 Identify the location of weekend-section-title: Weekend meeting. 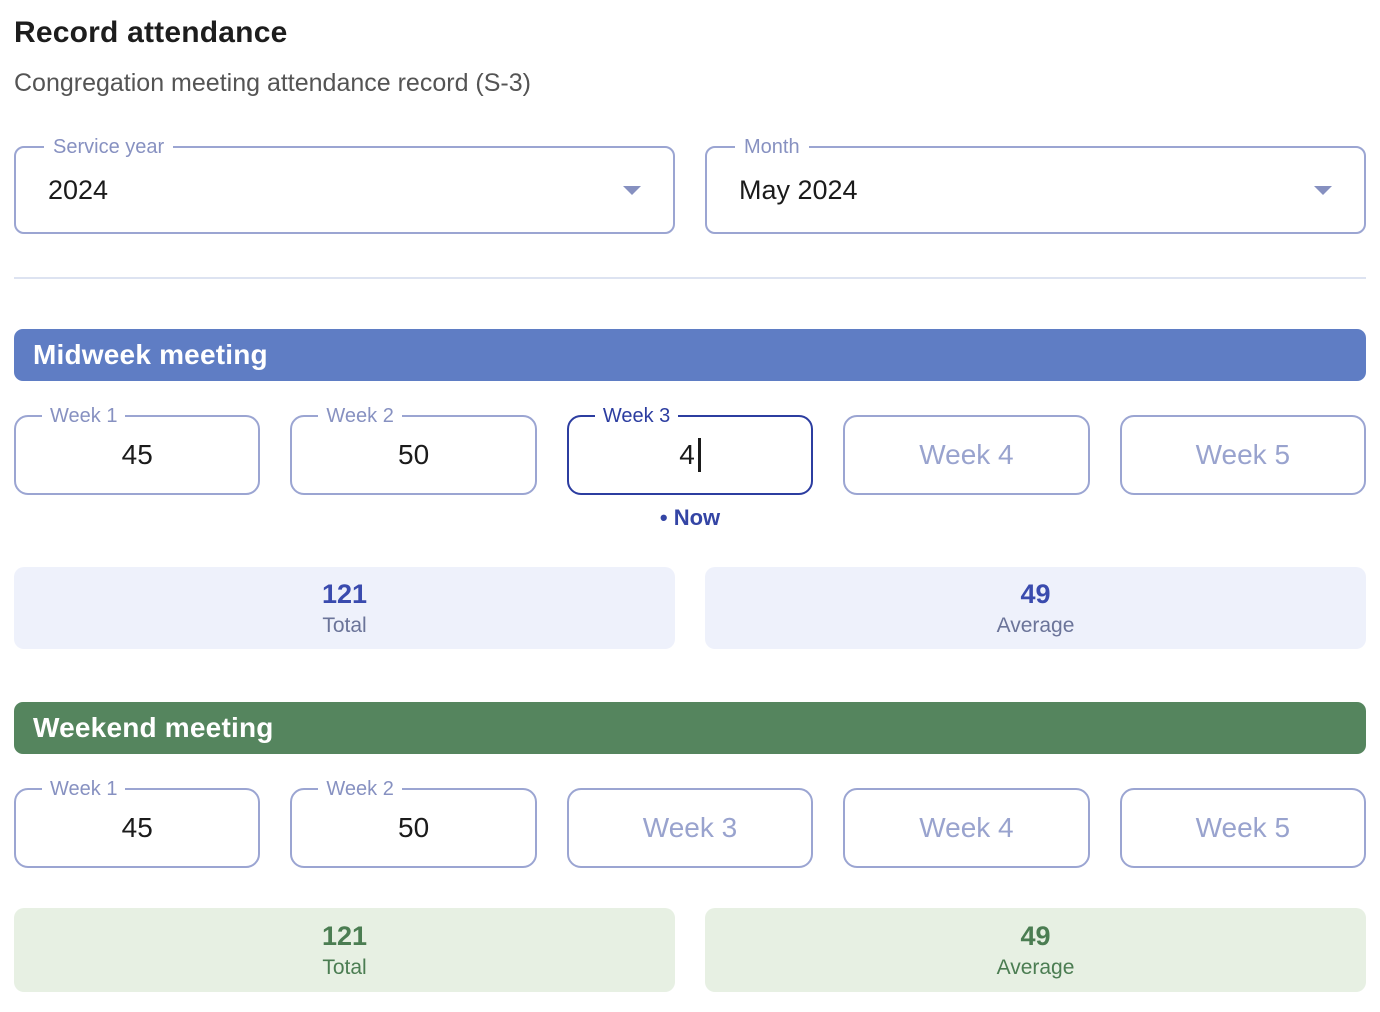
(153, 727).